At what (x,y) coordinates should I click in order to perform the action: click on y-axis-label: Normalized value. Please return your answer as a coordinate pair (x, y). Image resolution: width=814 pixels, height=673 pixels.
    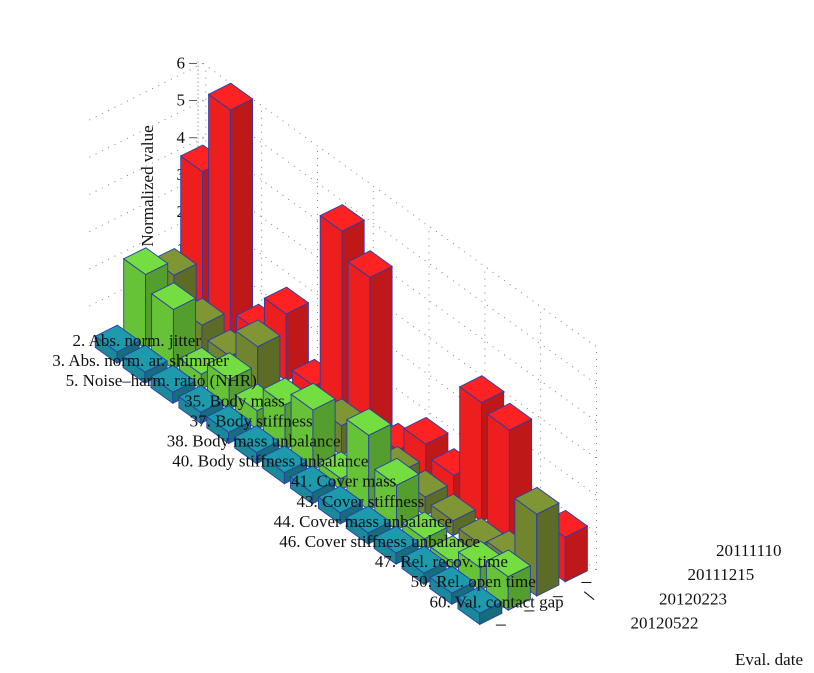
    Looking at the image, I should click on (147, 185).